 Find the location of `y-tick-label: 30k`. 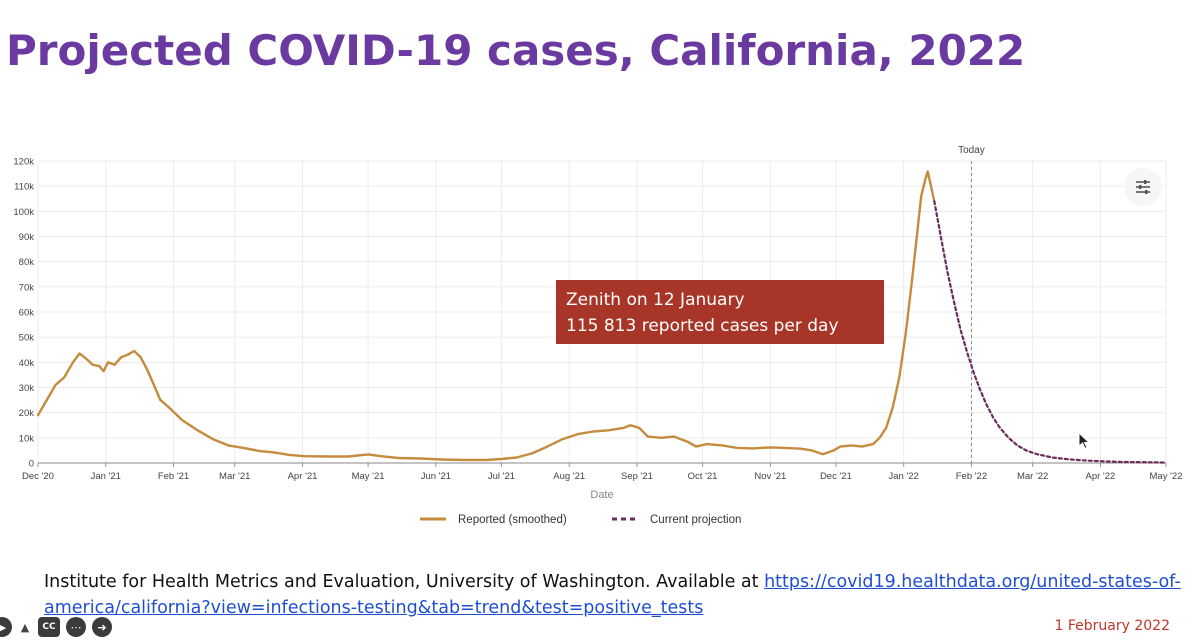

y-tick-label: 30k is located at coordinates (27, 388).